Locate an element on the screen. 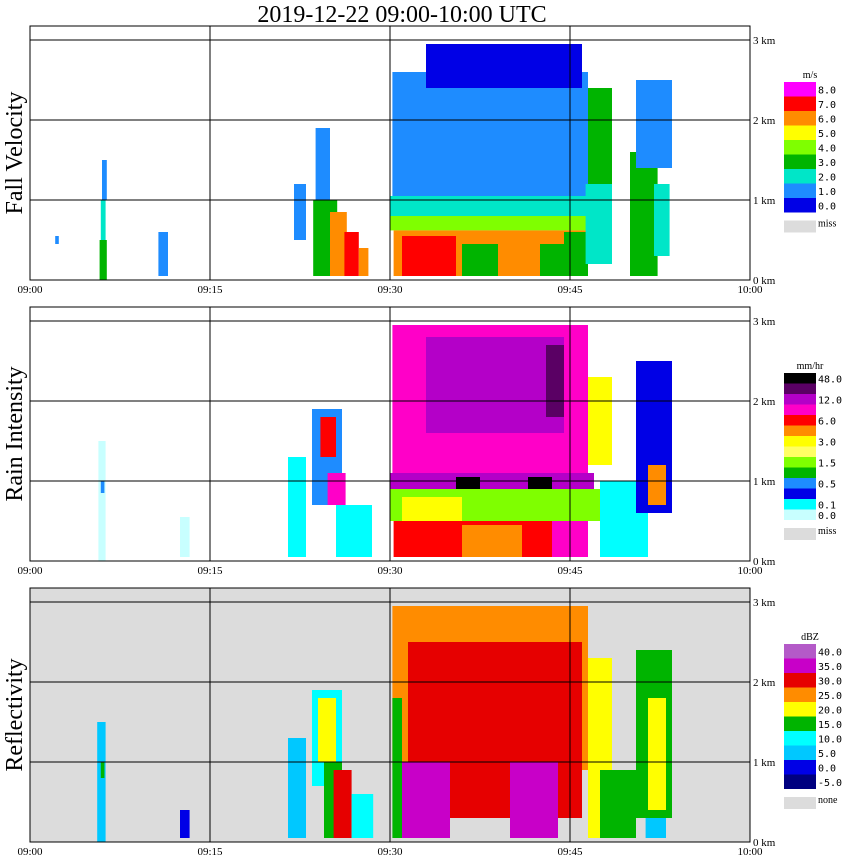 This screenshot has height=868, width=850. legend-label: 30.0 is located at coordinates (830, 681).